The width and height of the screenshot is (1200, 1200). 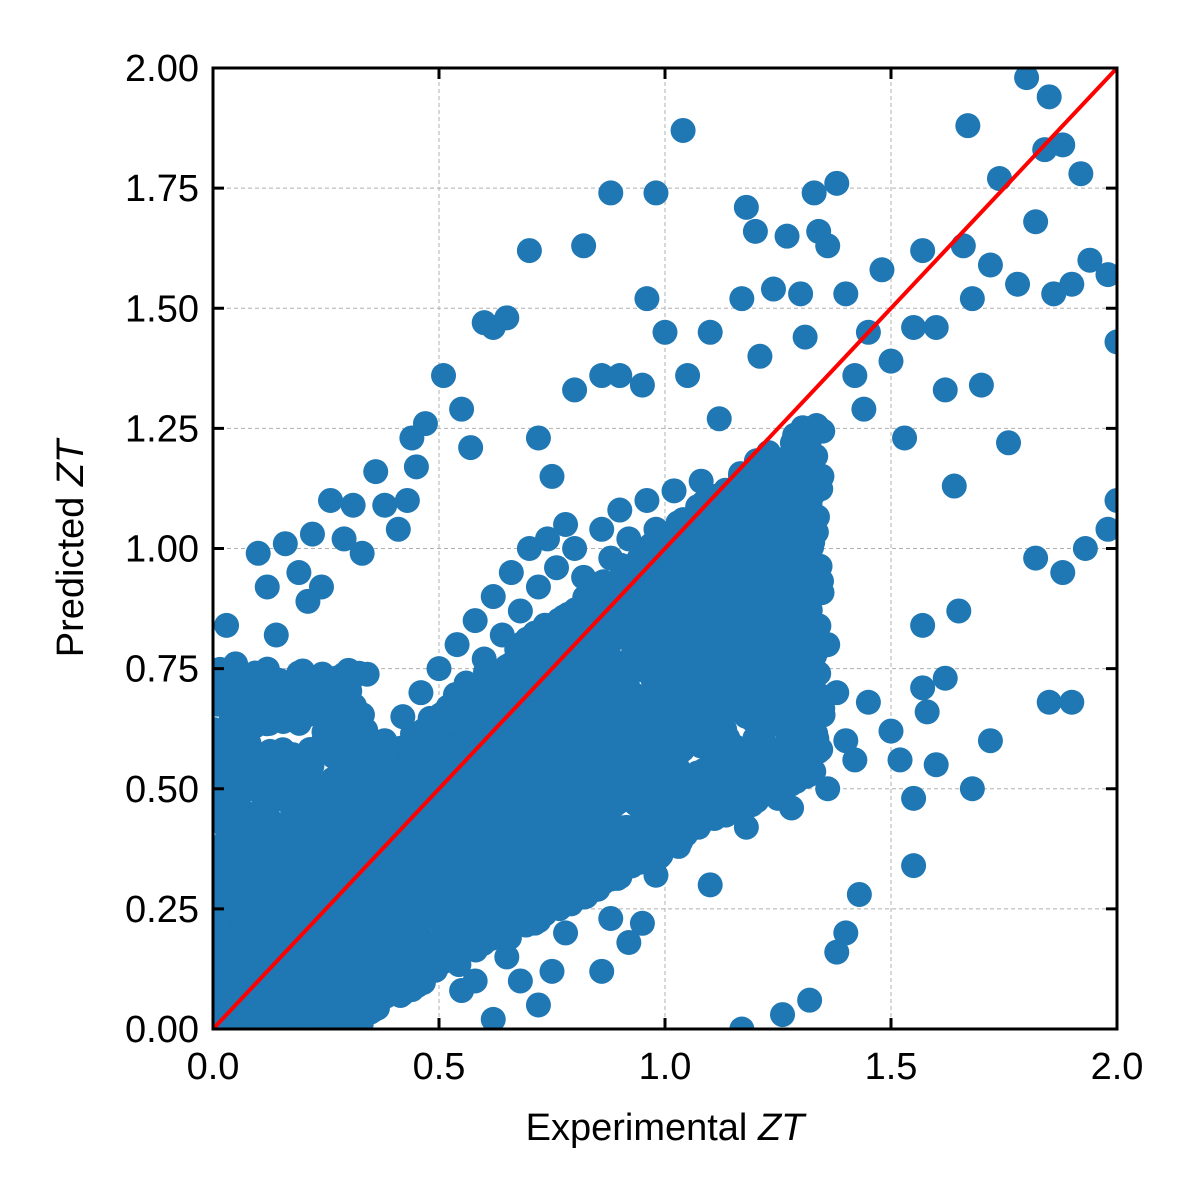 I want to click on y-axis-title-var: ZT, so click(x=71, y=462).